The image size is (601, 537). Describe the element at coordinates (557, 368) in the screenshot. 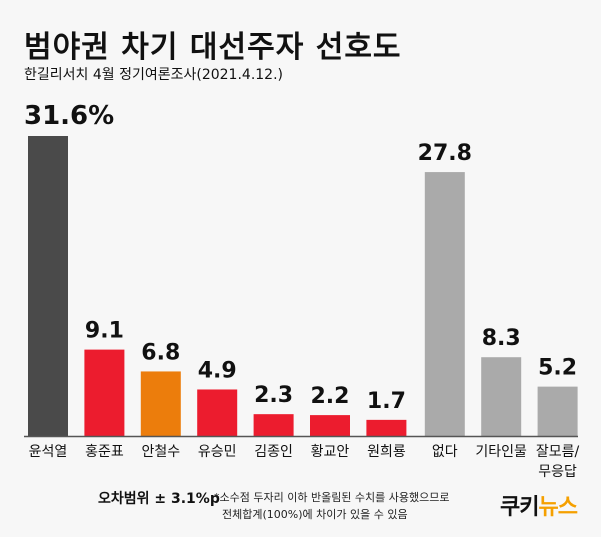

I see `data-label: 5.2` at that location.